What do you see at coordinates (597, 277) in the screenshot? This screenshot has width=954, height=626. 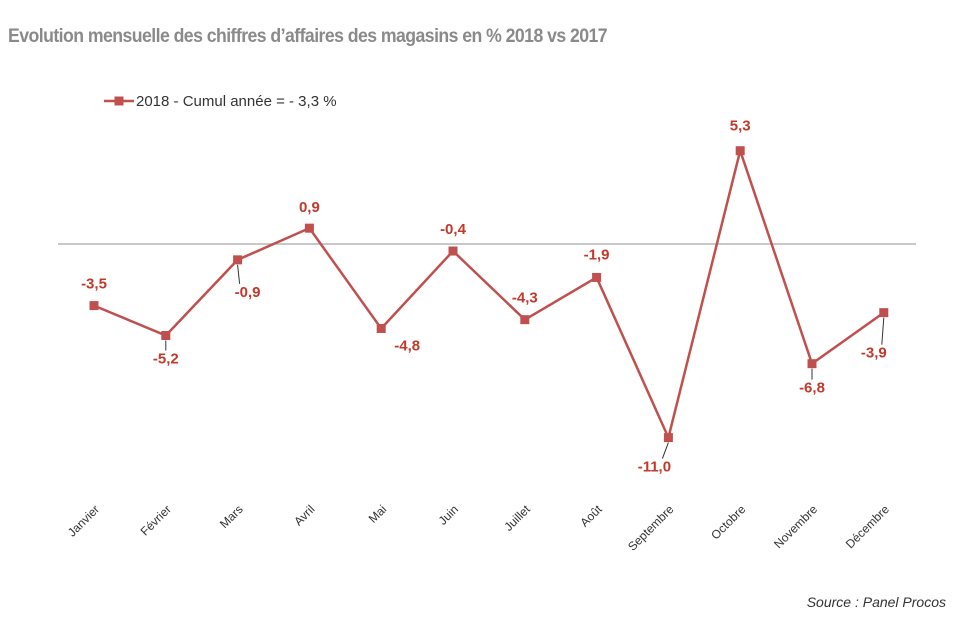 I see `marker-août` at bounding box center [597, 277].